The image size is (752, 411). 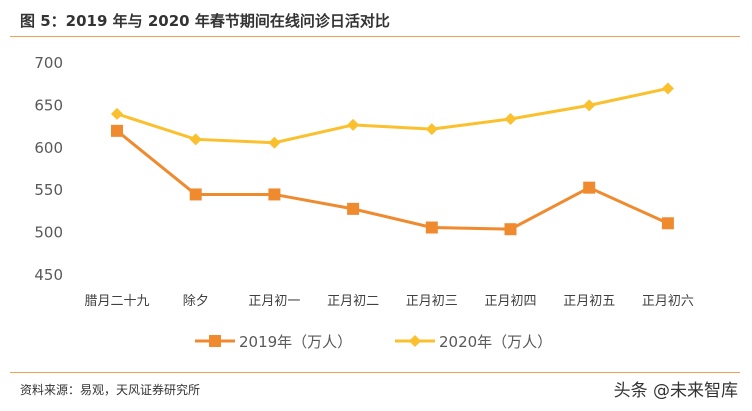 I want to click on x-tick-label: 腊月二十九, so click(x=116, y=301).